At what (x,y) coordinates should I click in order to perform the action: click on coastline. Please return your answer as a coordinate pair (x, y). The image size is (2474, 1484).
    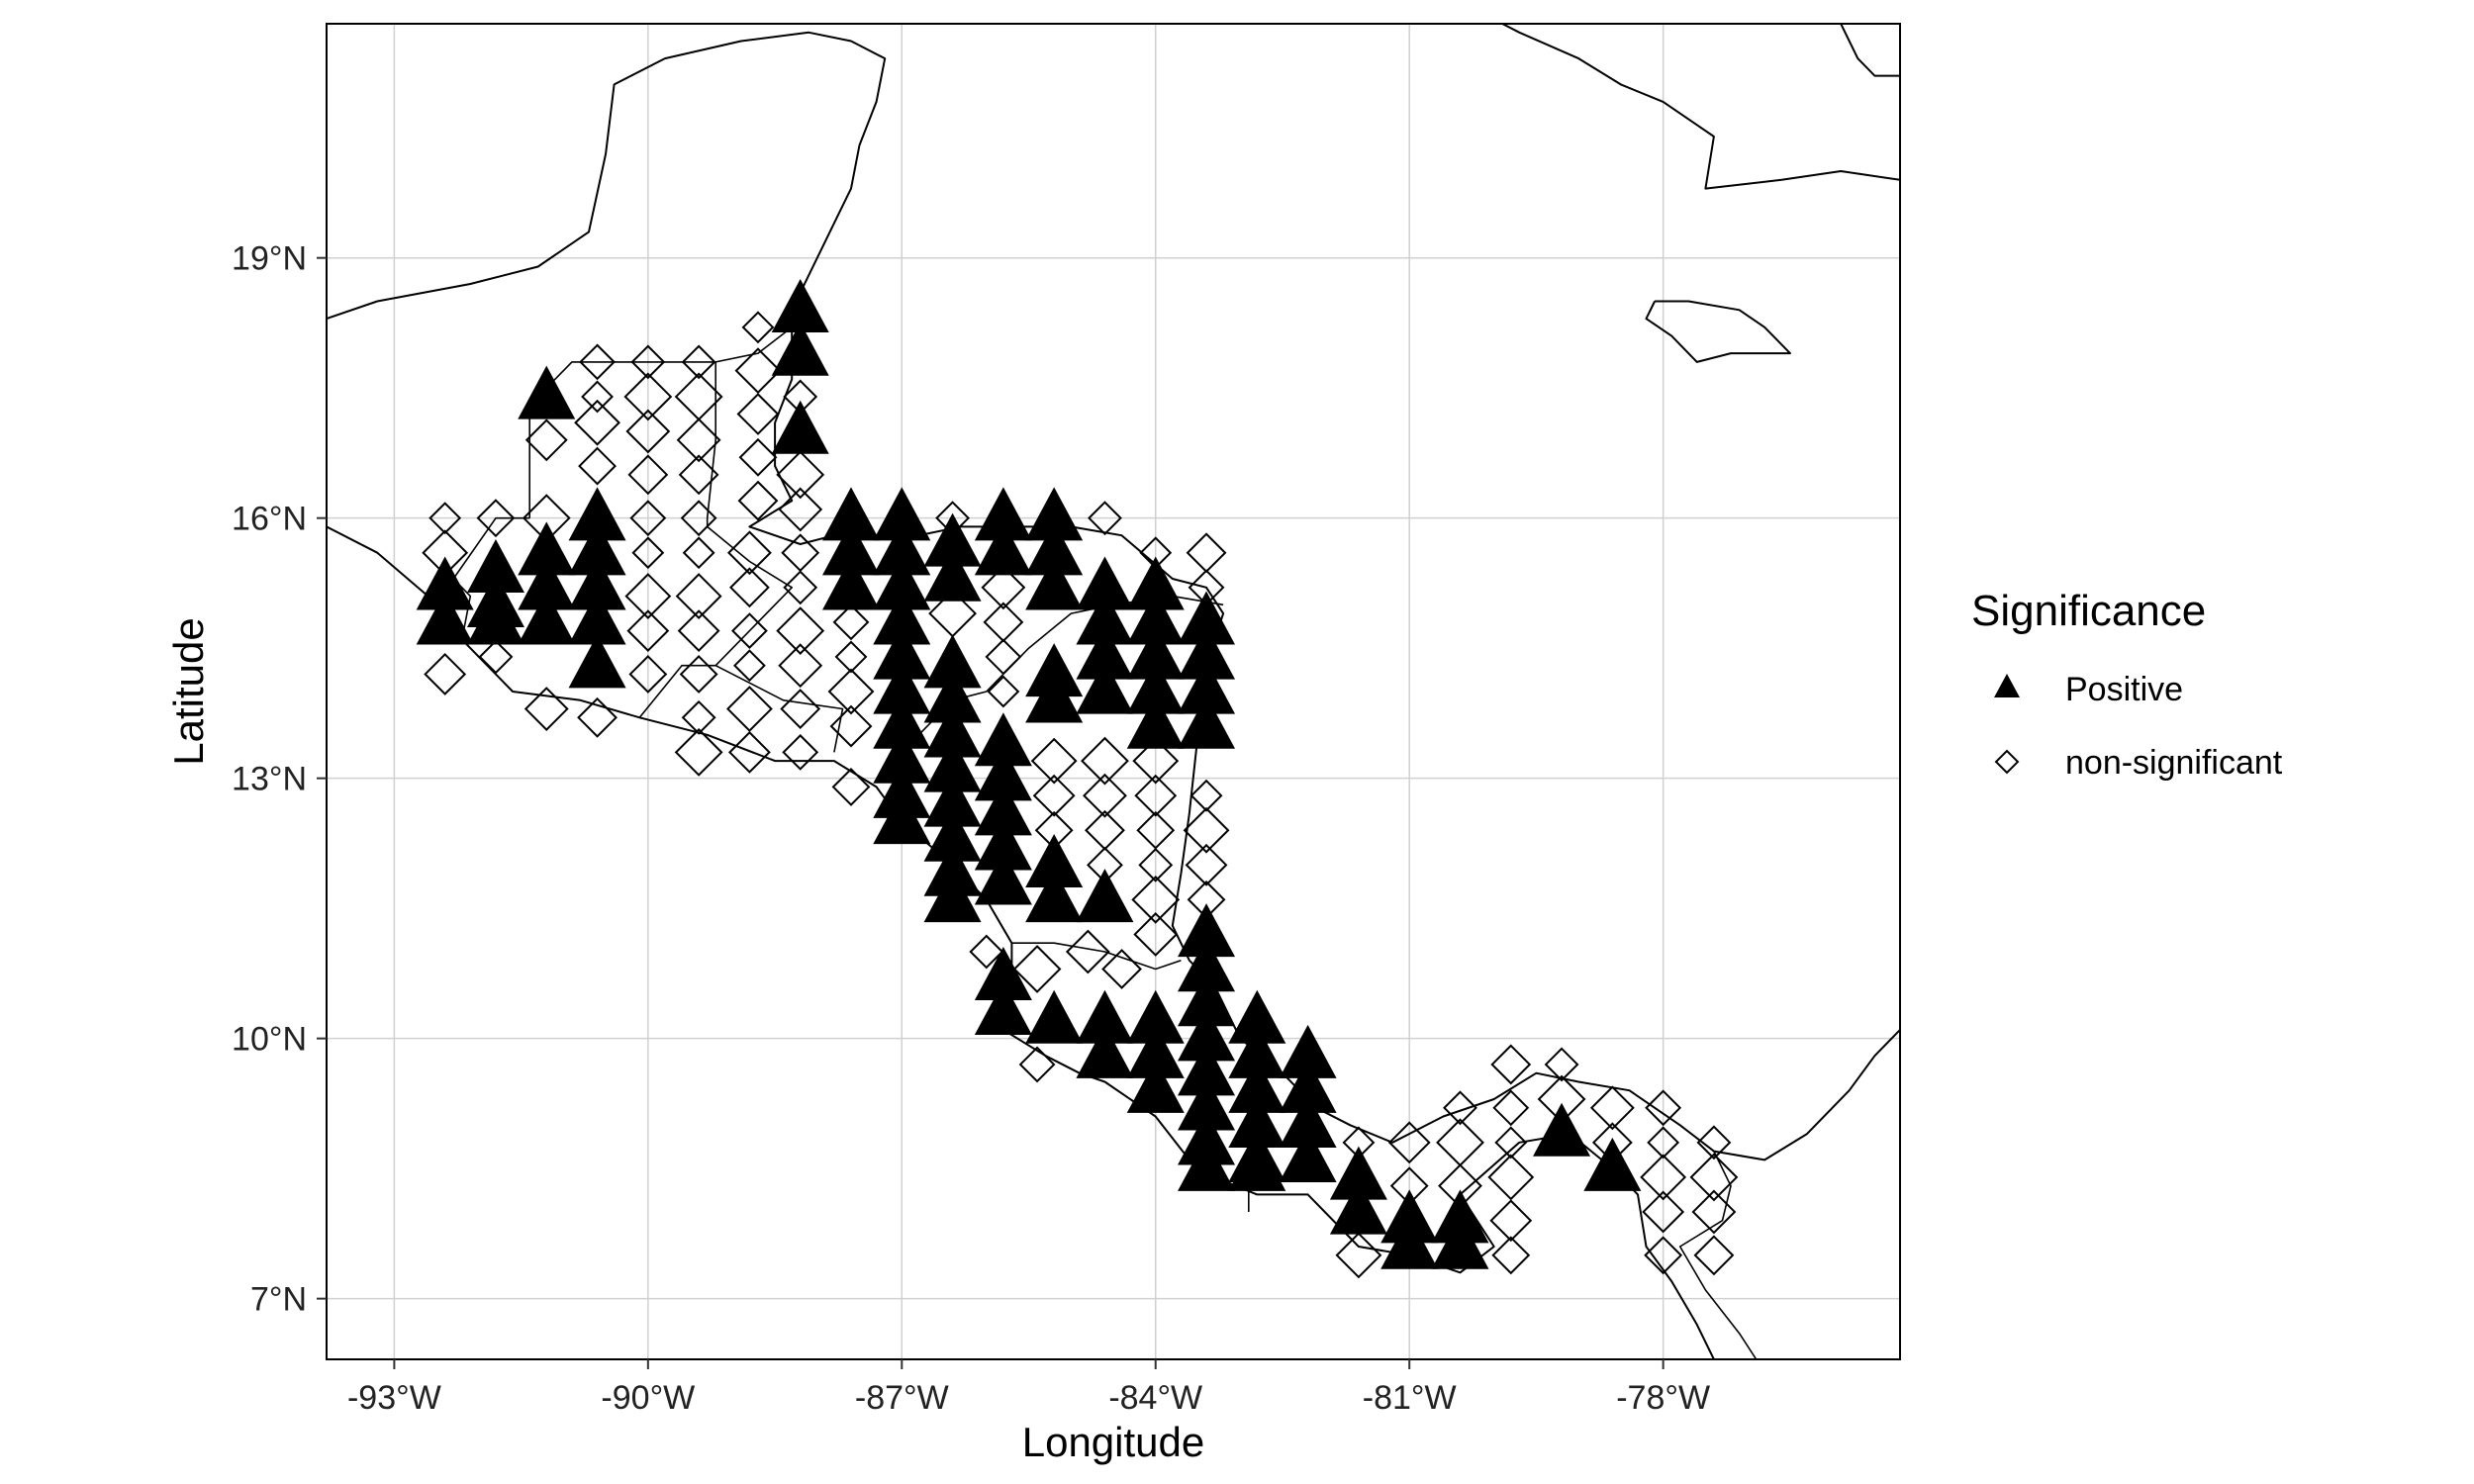
    Looking at the image, I should click on (1870, 50).